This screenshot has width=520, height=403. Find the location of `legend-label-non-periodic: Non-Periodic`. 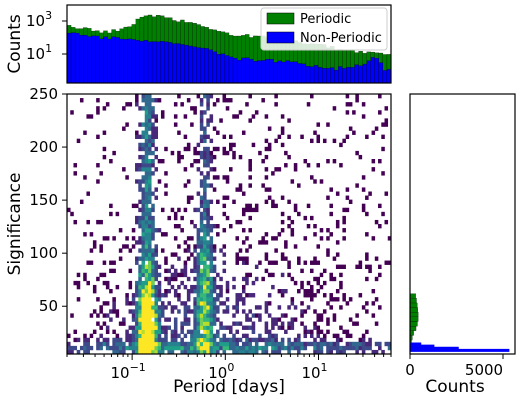

legend-label-non-periodic: Non-Periodic is located at coordinates (341, 38).